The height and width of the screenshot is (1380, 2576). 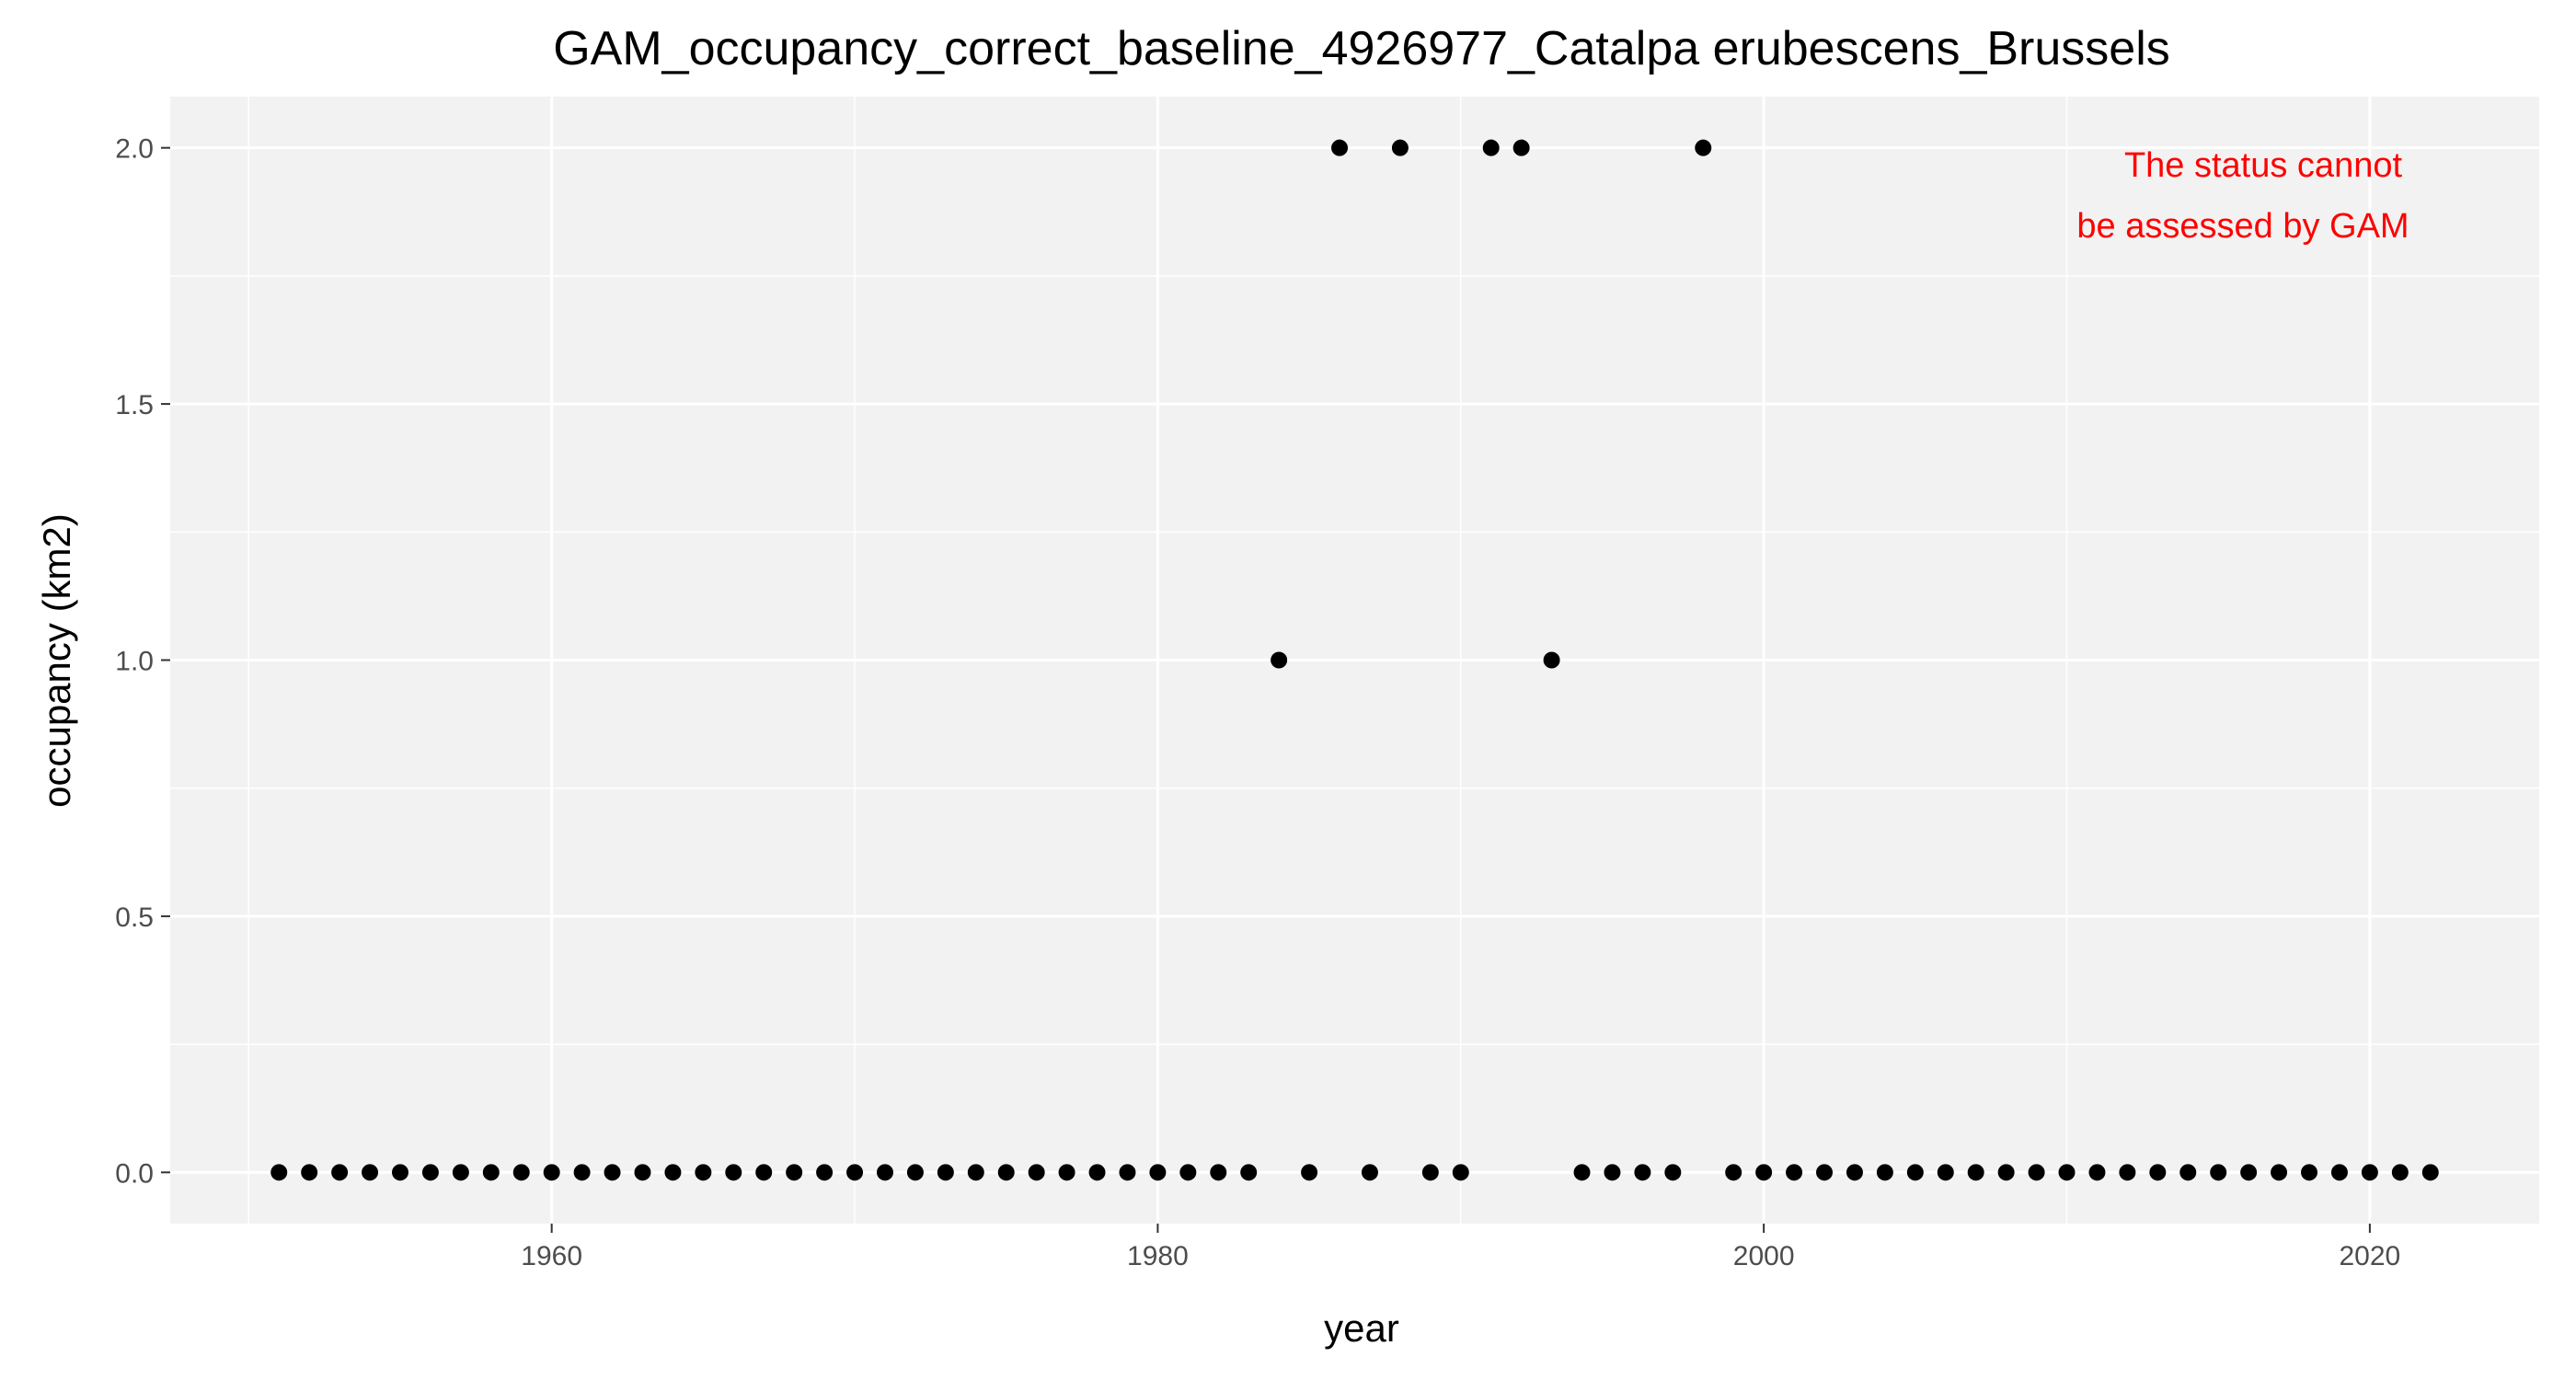 I want to click on x-tick-label: 1960, so click(x=551, y=1256).